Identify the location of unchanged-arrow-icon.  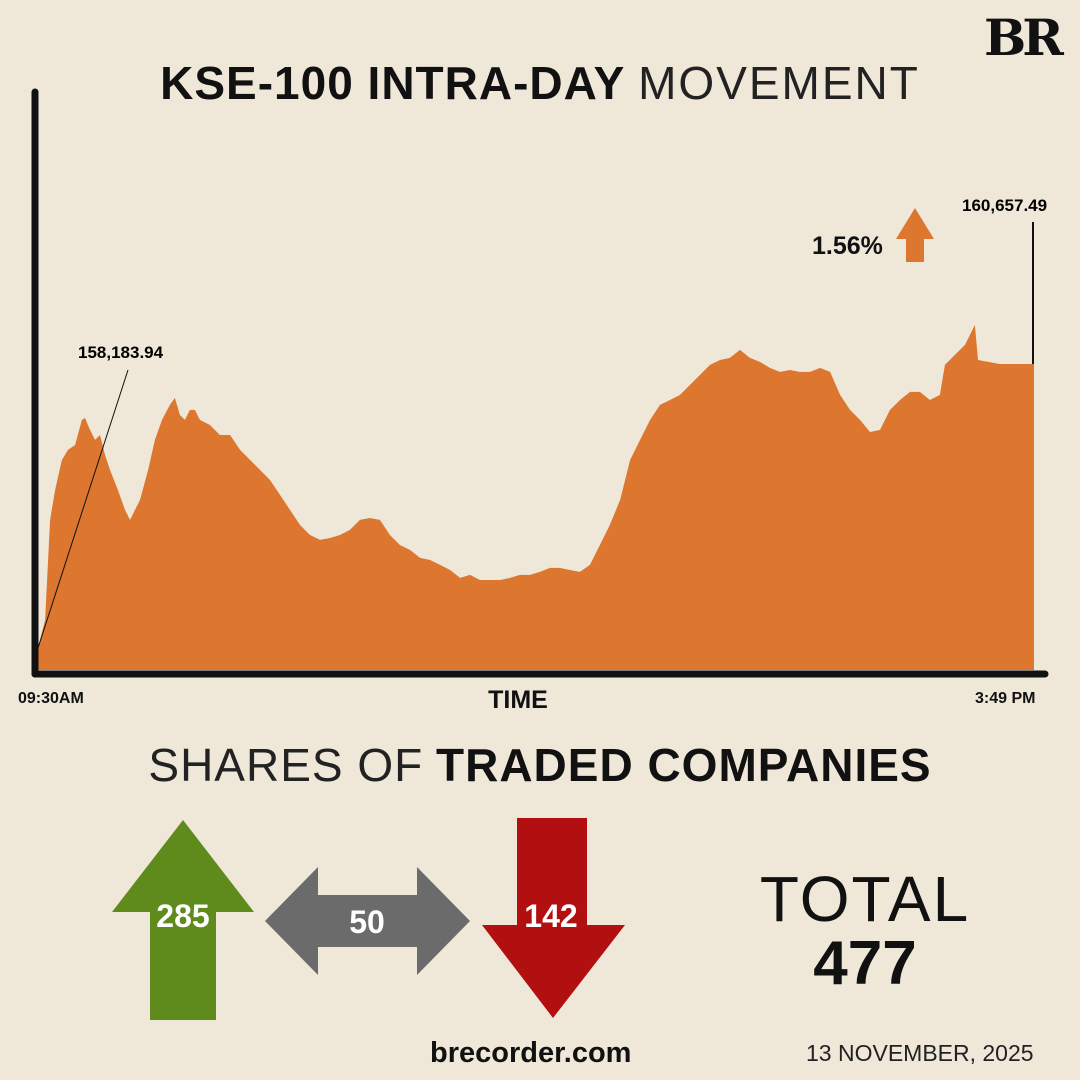
(367, 921).